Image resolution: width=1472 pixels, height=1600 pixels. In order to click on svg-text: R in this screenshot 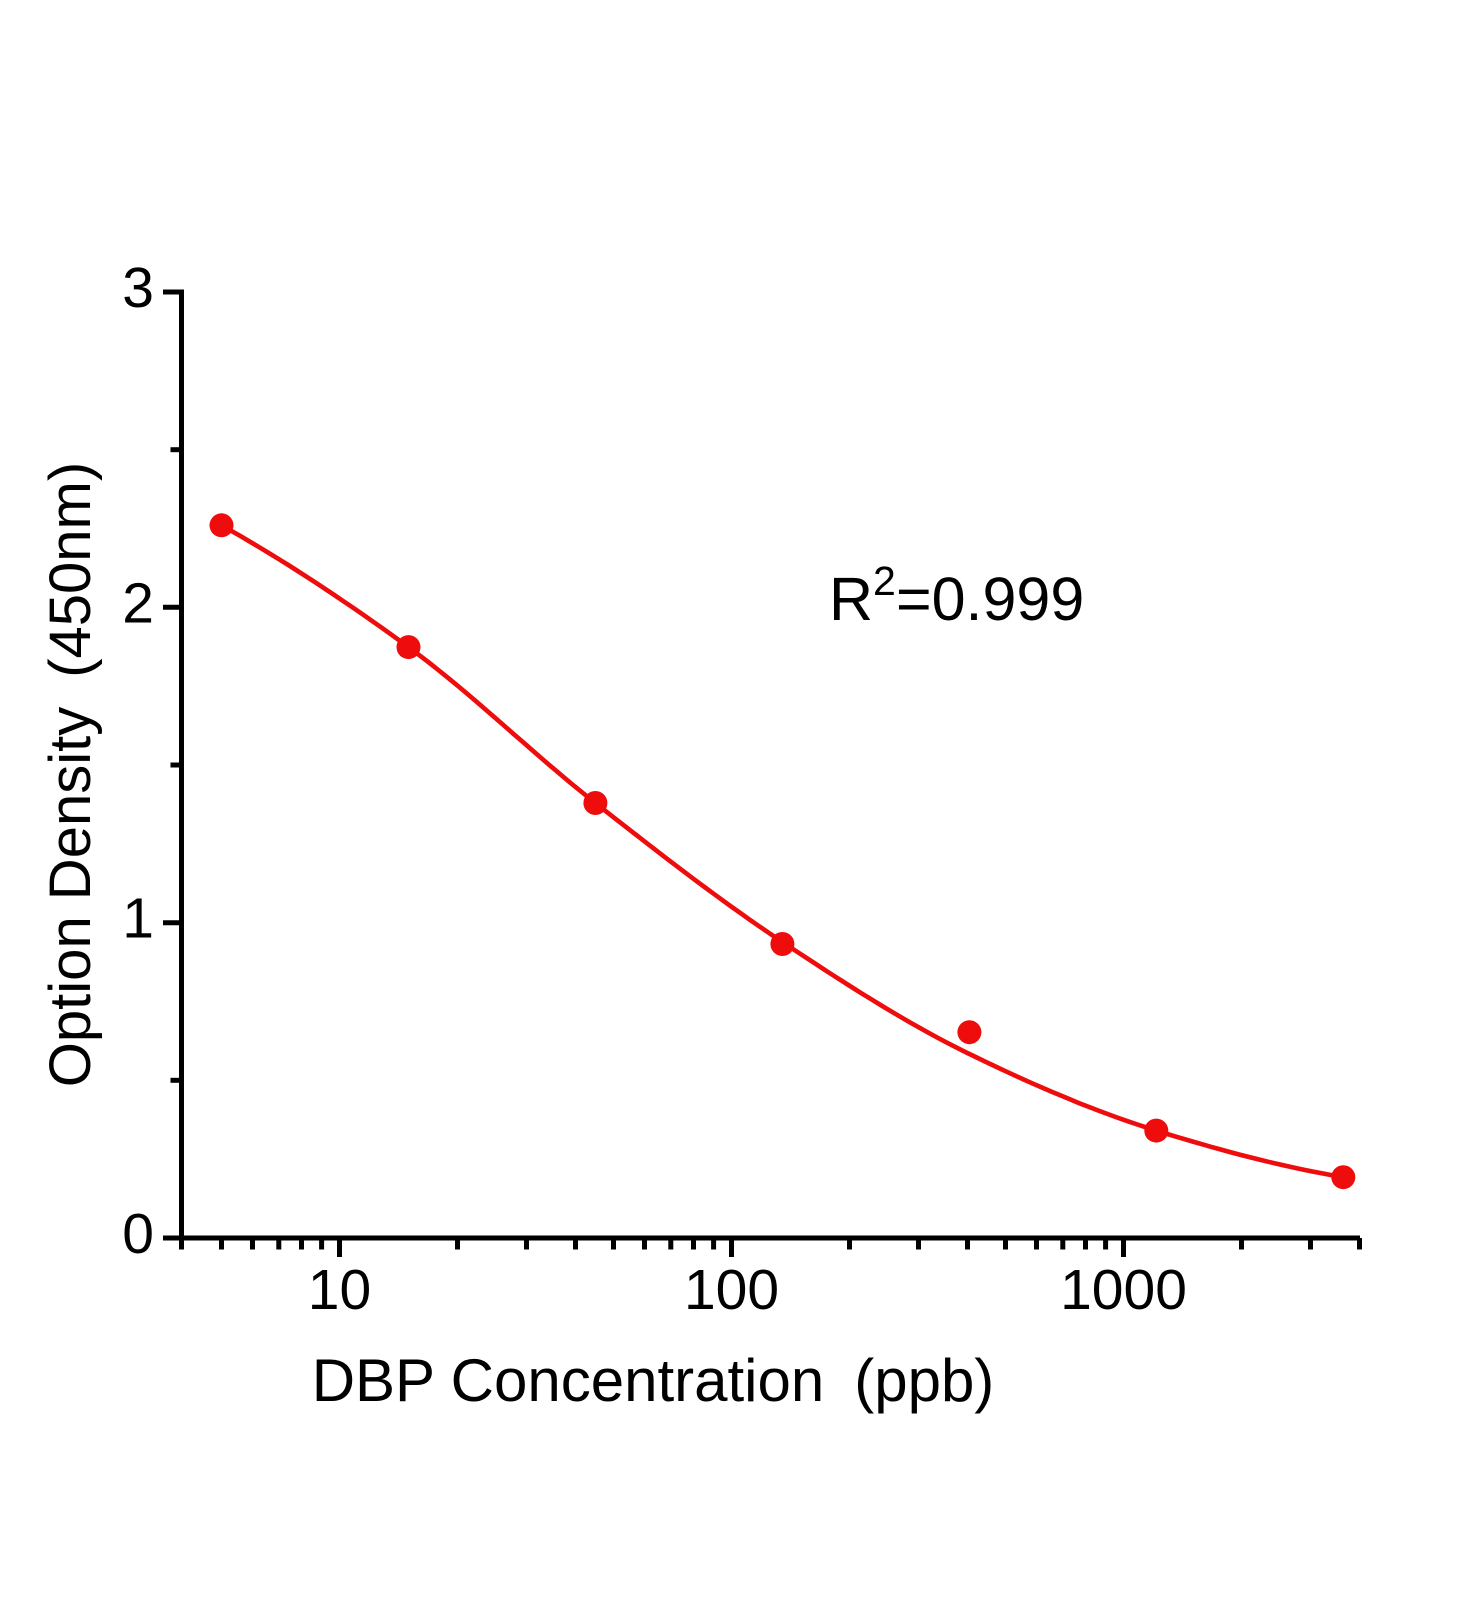, I will do `click(851, 599)`.